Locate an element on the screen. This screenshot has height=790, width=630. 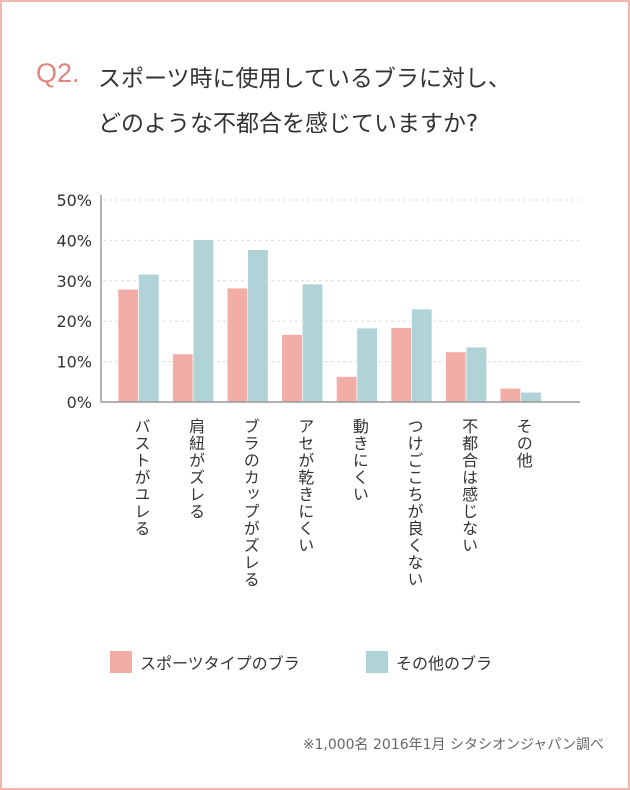
category-label: つけごこちが良くない is located at coordinates (414, 503).